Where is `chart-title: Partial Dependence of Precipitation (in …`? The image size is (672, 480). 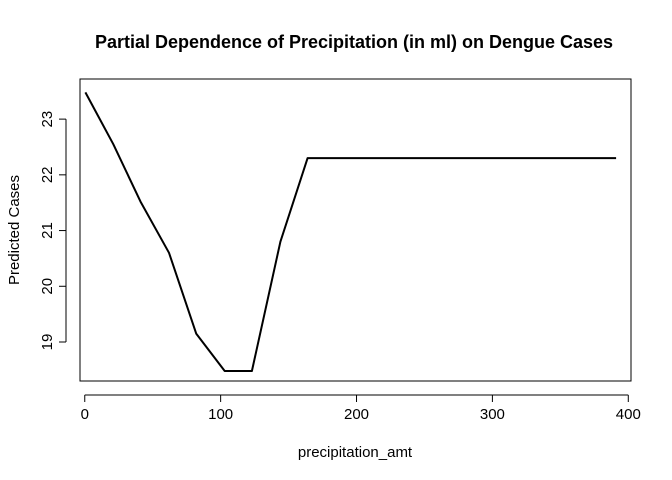
chart-title: Partial Dependence of Precipitation (in … is located at coordinates (354, 42).